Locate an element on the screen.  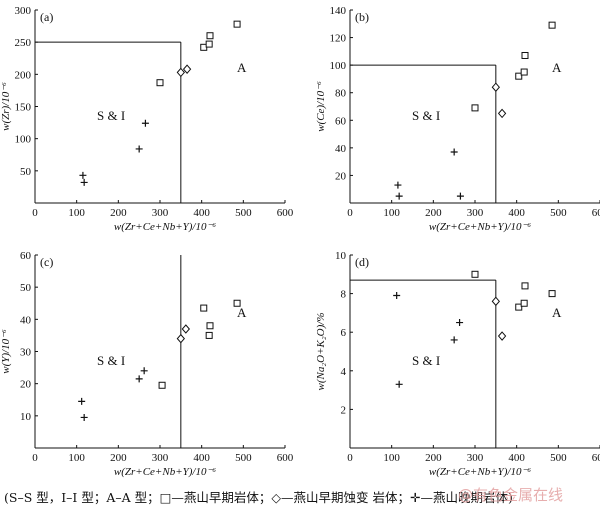
y-tick-label: 2 is located at coordinates (344, 410).